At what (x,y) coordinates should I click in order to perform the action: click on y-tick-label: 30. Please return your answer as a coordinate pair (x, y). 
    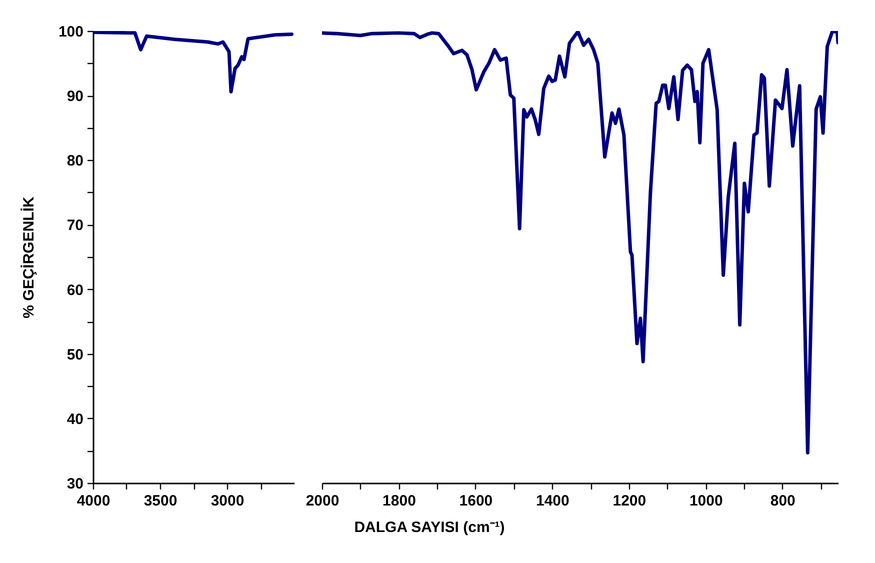
    Looking at the image, I should click on (75, 484).